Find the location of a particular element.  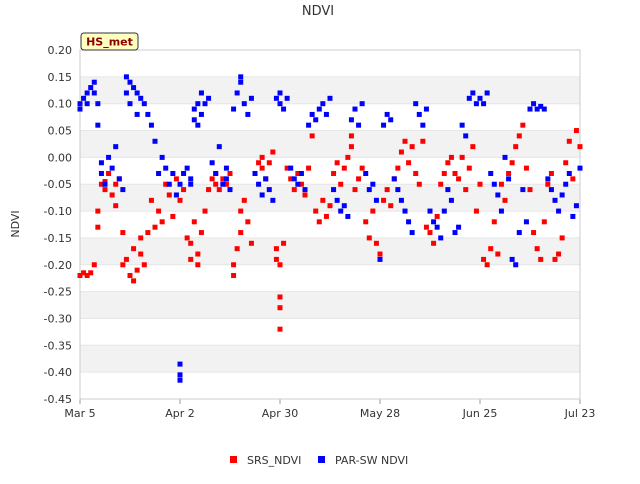

y-tick-label: -0.10 is located at coordinates (58, 211).